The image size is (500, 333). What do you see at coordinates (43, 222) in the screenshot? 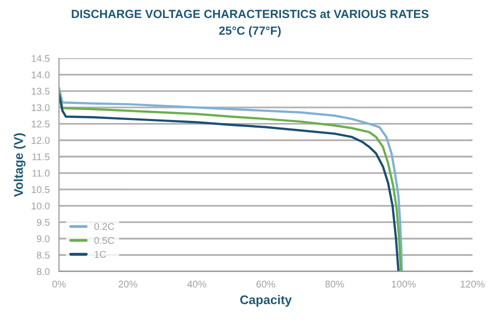
I see `y-tick-label: 9.5` at bounding box center [43, 222].